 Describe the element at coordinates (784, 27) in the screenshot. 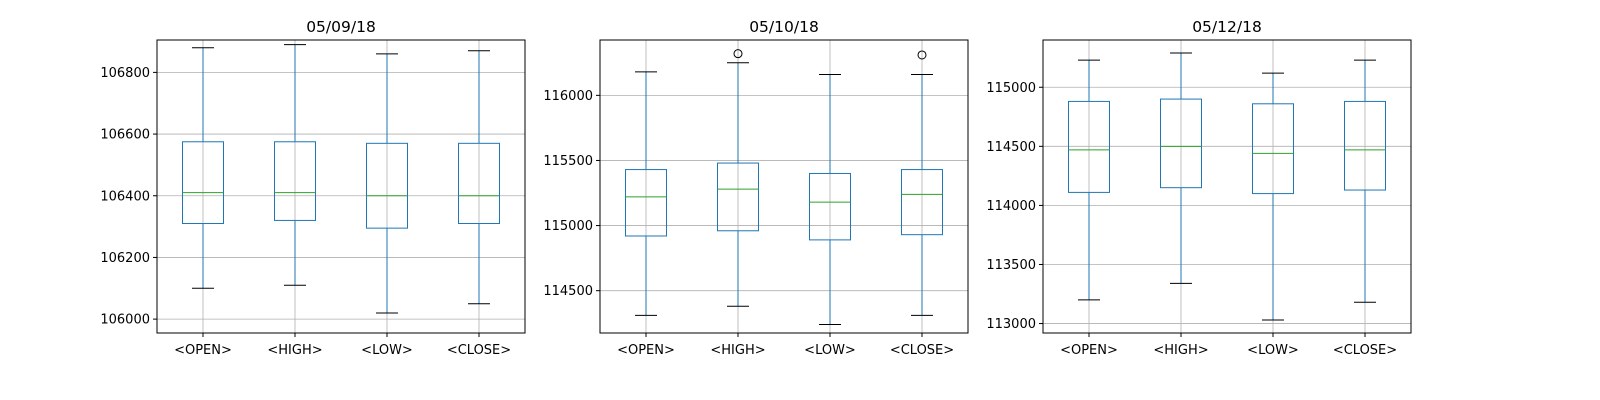

I see `chart-title: 05/10/18` at that location.